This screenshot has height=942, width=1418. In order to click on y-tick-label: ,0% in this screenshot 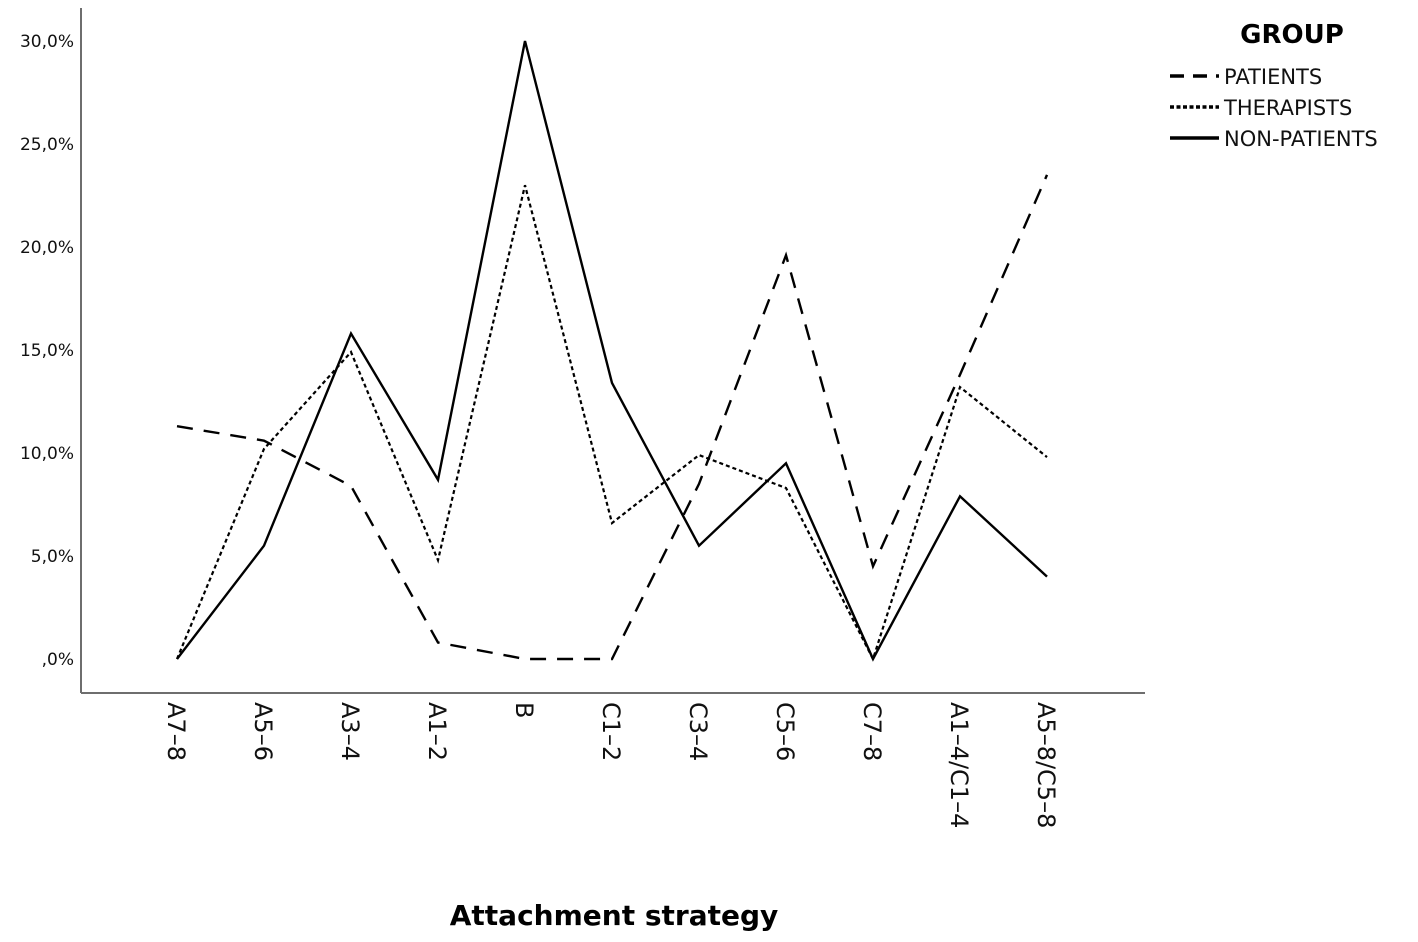, I will do `click(58, 660)`.